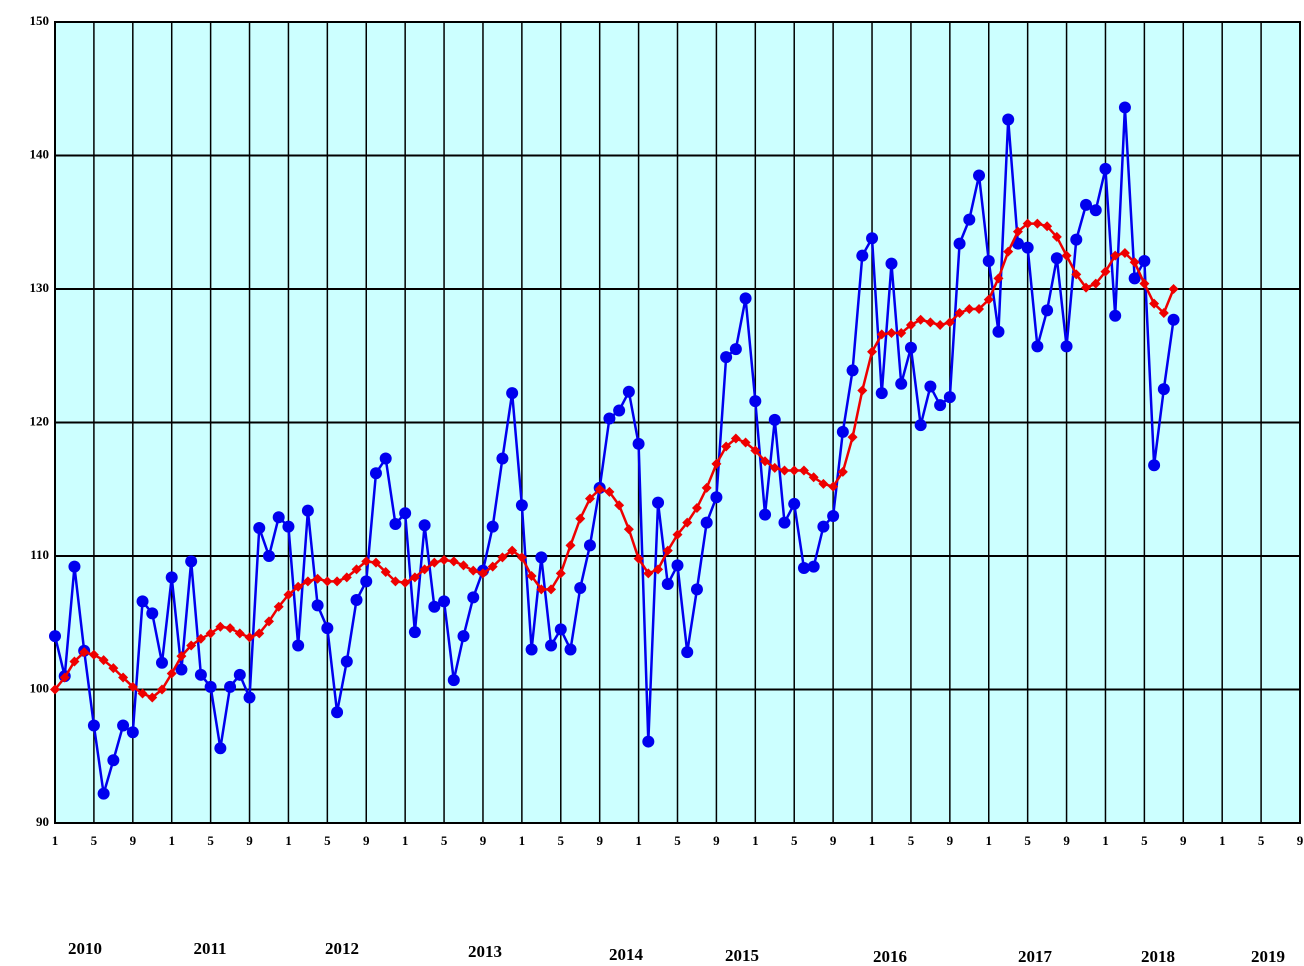 This screenshot has height=966, width=1304. Describe the element at coordinates (626, 954) in the screenshot. I see `year-label: 2014` at that location.